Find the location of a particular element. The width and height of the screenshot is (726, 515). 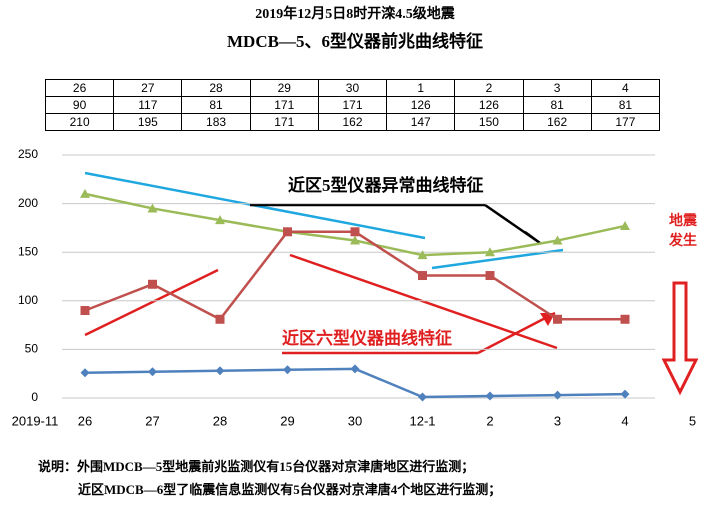

table-cell: 90 is located at coordinates (79, 105).